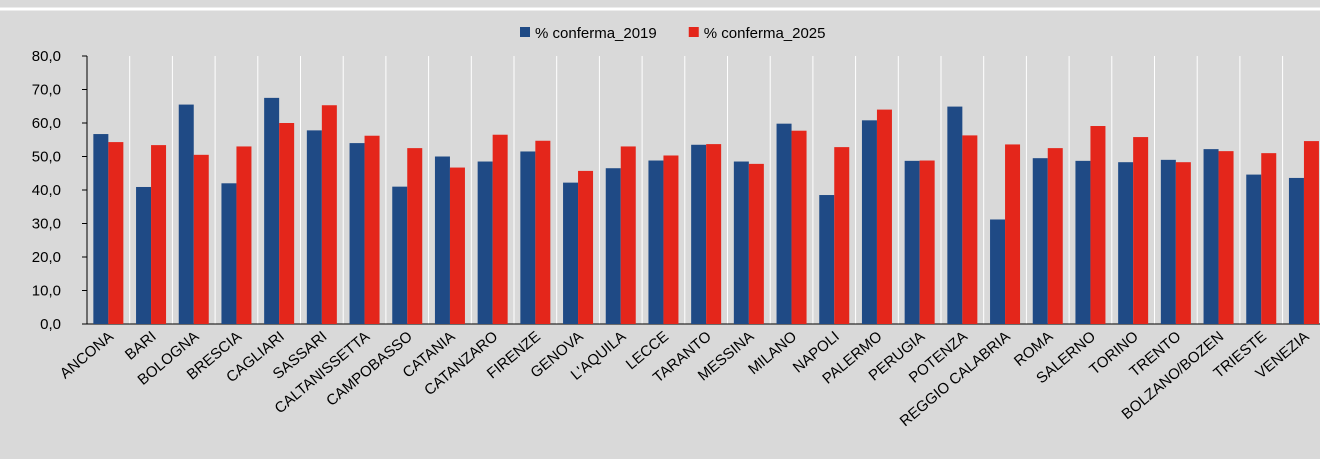  I want to click on legend-label: % conferma_2019, so click(596, 33).